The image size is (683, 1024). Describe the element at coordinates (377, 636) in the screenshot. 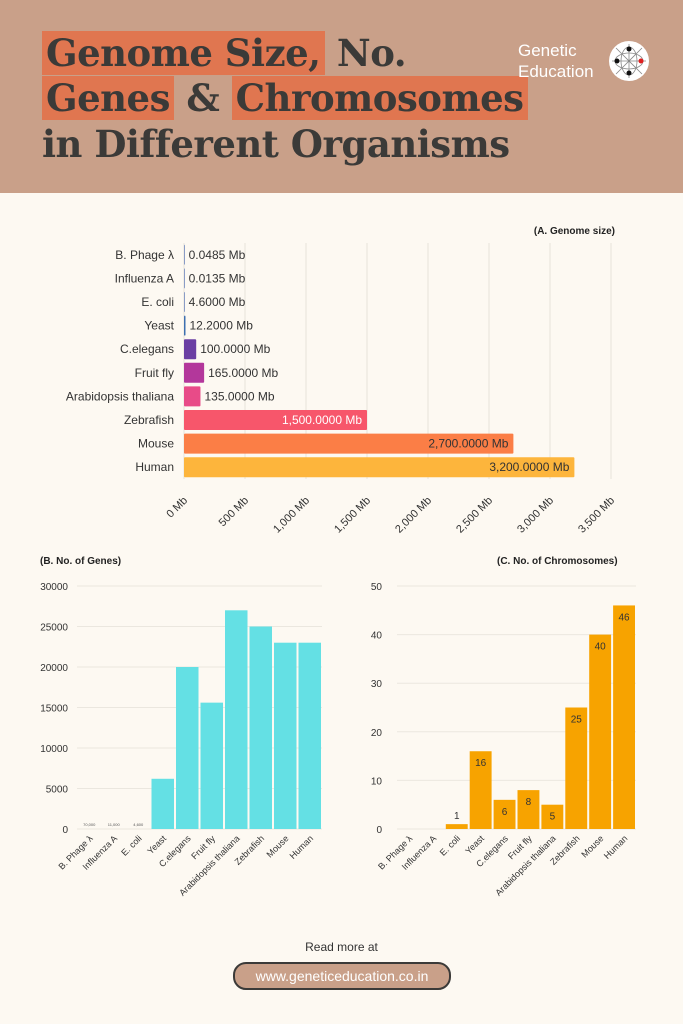

I see `y-tick-label: 40` at that location.